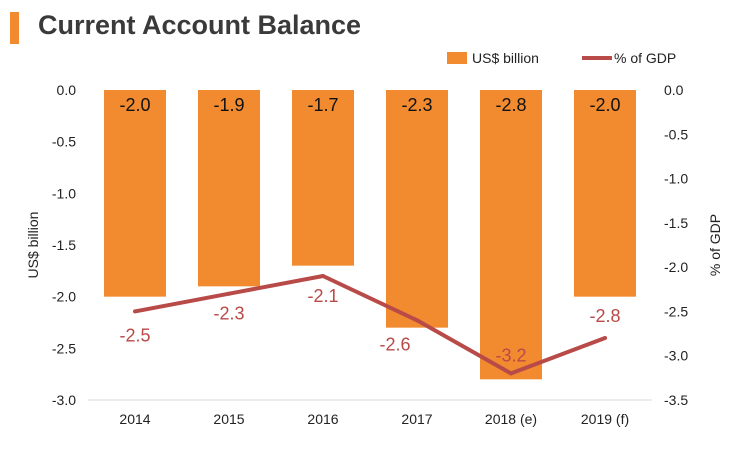 The width and height of the screenshot is (750, 450). What do you see at coordinates (604, 316) in the screenshot?
I see `line-value-label: -2.8` at bounding box center [604, 316].